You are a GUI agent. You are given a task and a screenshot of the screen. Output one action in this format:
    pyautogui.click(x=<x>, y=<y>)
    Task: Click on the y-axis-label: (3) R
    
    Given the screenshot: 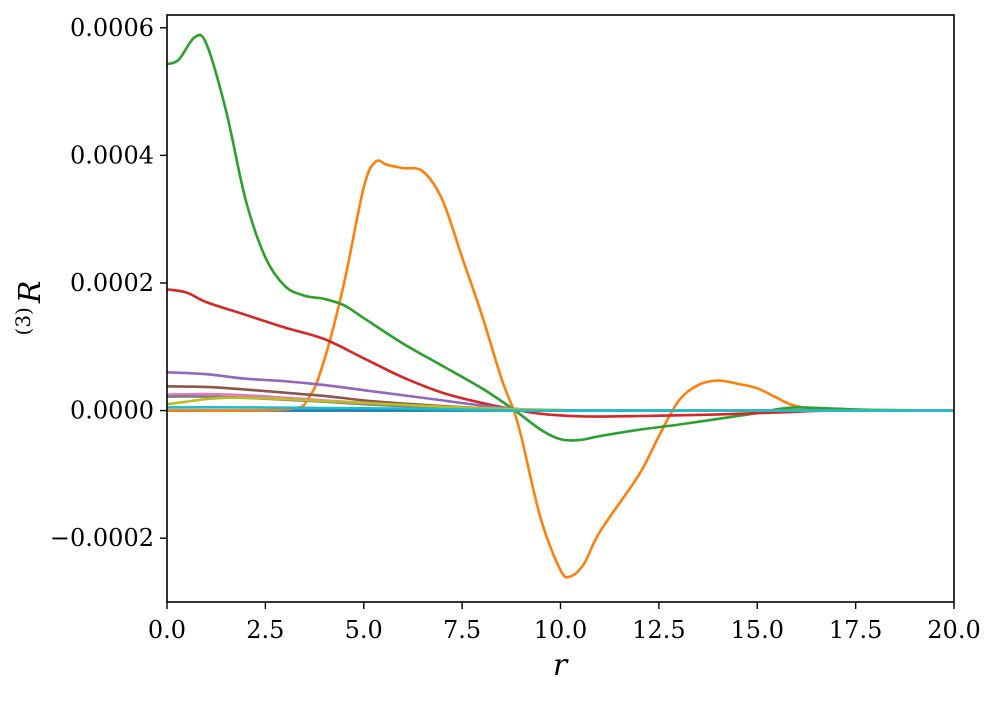 What is the action you would take?
    pyautogui.click(x=29, y=308)
    